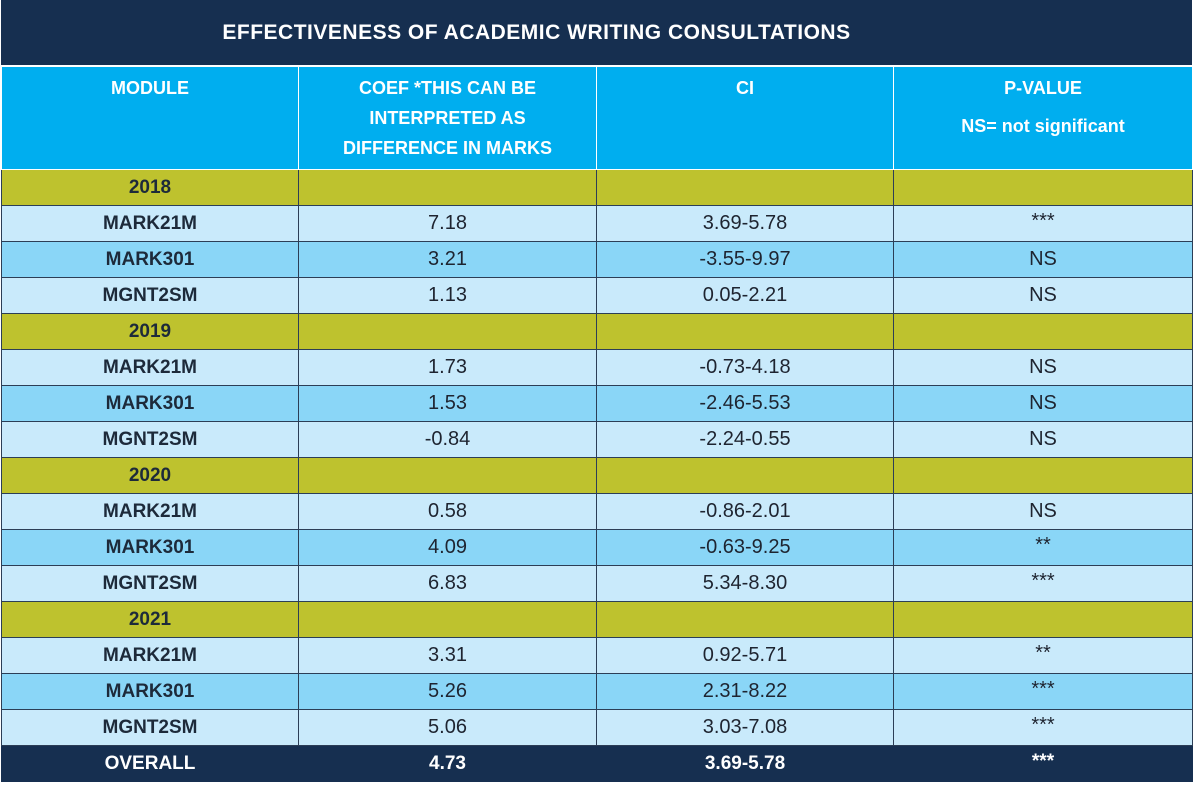 Image resolution: width=1200 pixels, height=800 pixels. I want to click on year-label: 2021, so click(150, 619).